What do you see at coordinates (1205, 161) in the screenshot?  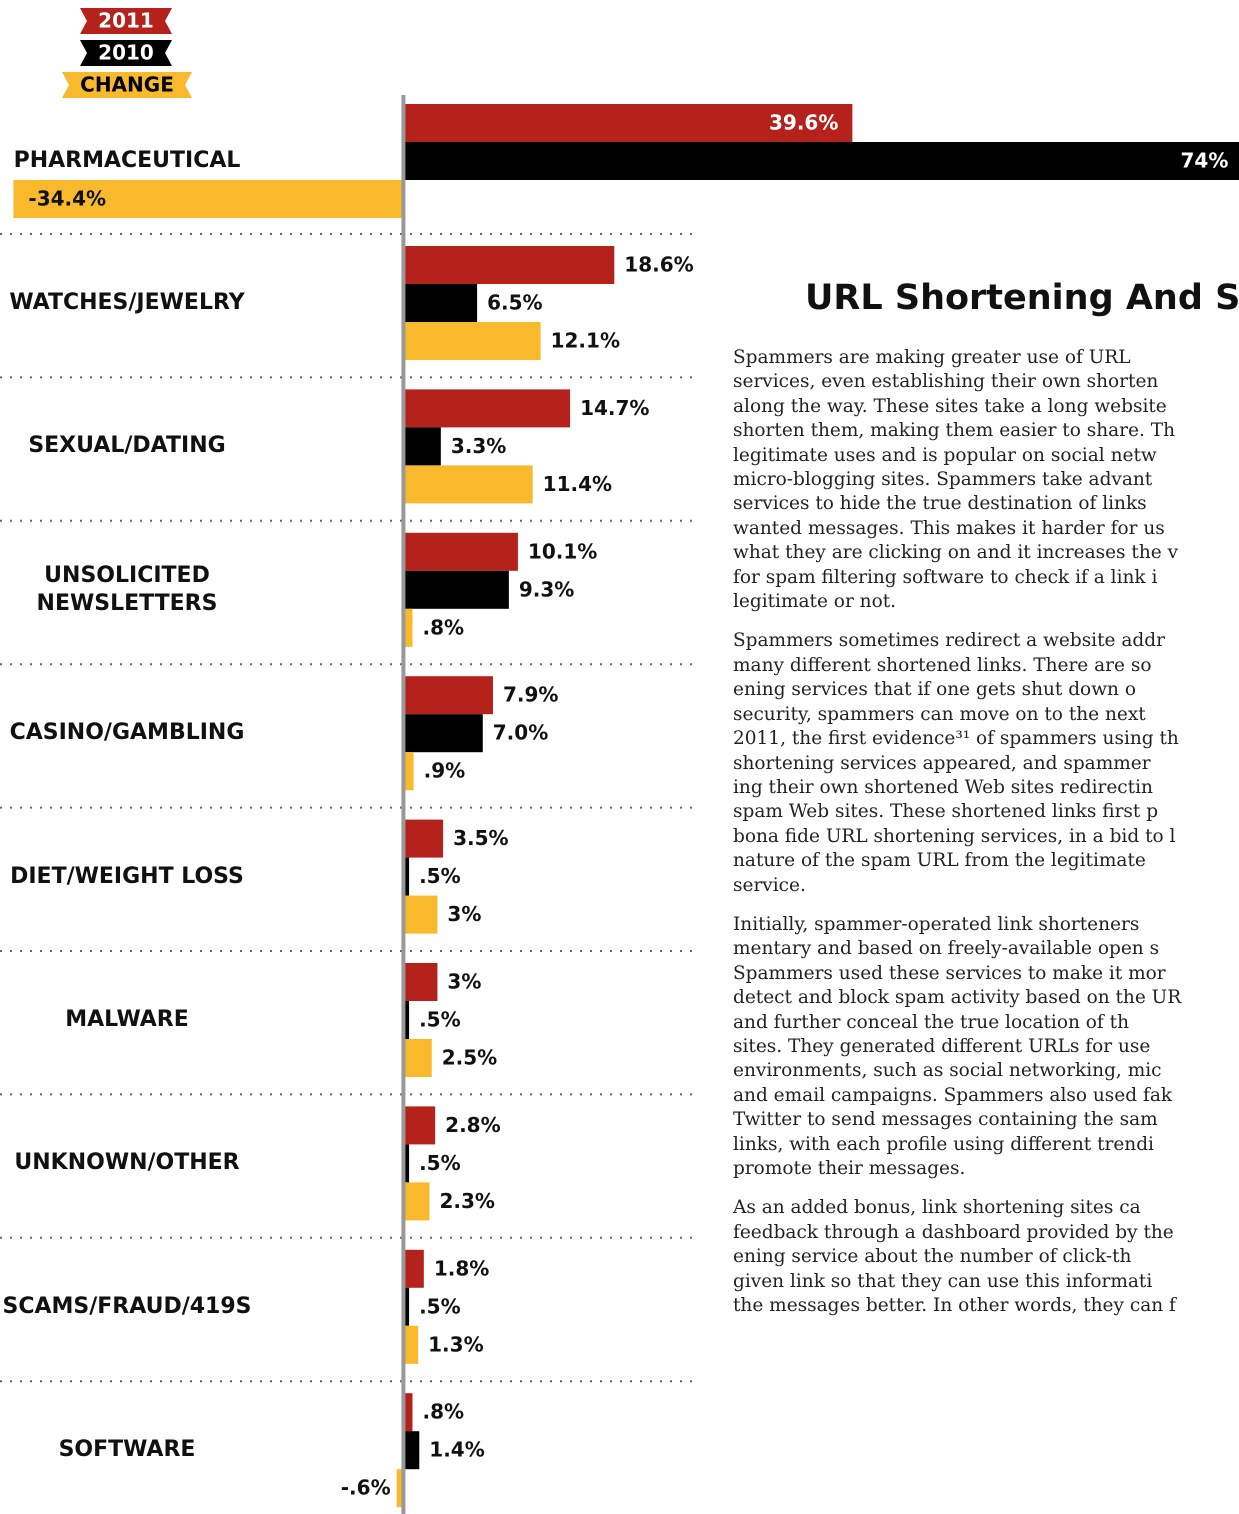 I see `value-label: 74%` at bounding box center [1205, 161].